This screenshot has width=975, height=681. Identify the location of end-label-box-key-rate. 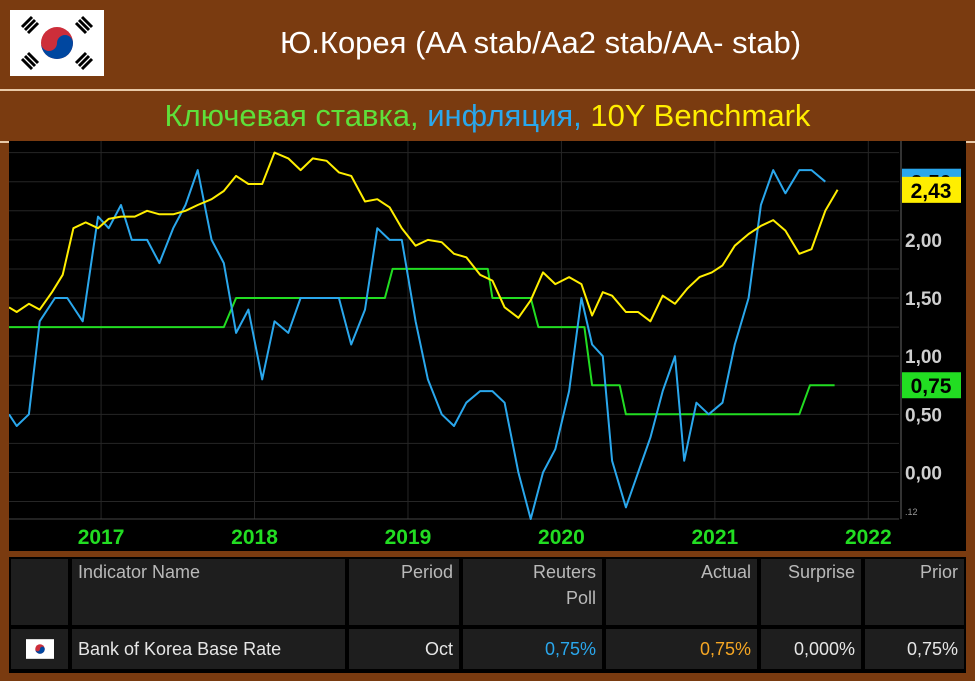
(931, 385).